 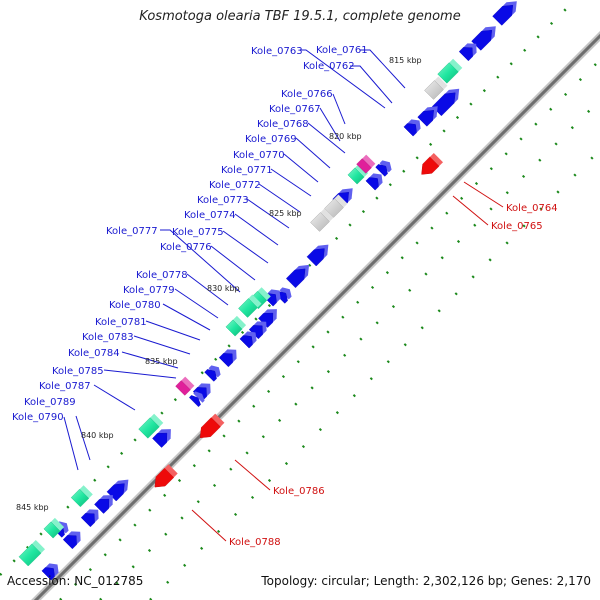 What do you see at coordinates (532, 208) in the screenshot?
I see `gene-label-kole-0764: Kole_0764` at bounding box center [532, 208].